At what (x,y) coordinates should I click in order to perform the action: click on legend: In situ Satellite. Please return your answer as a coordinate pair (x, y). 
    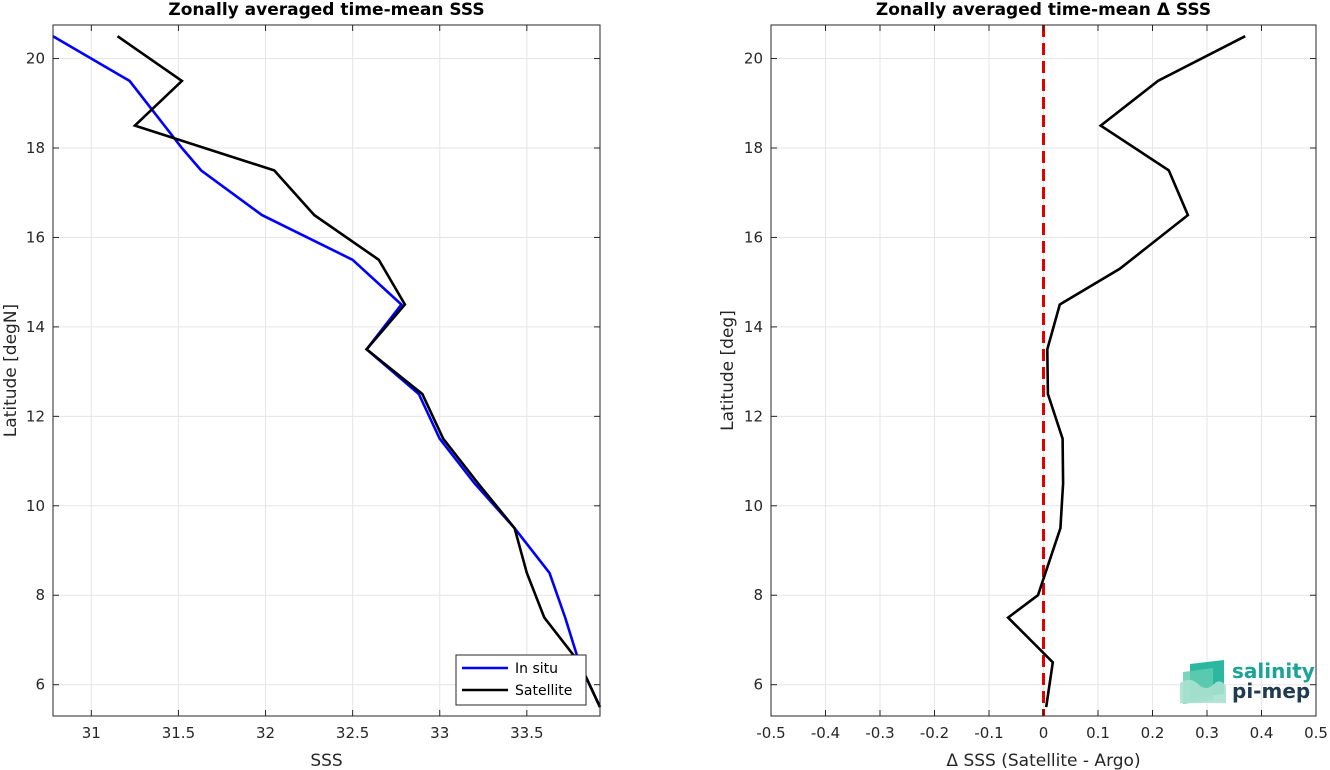
    Looking at the image, I should click on (521, 680).